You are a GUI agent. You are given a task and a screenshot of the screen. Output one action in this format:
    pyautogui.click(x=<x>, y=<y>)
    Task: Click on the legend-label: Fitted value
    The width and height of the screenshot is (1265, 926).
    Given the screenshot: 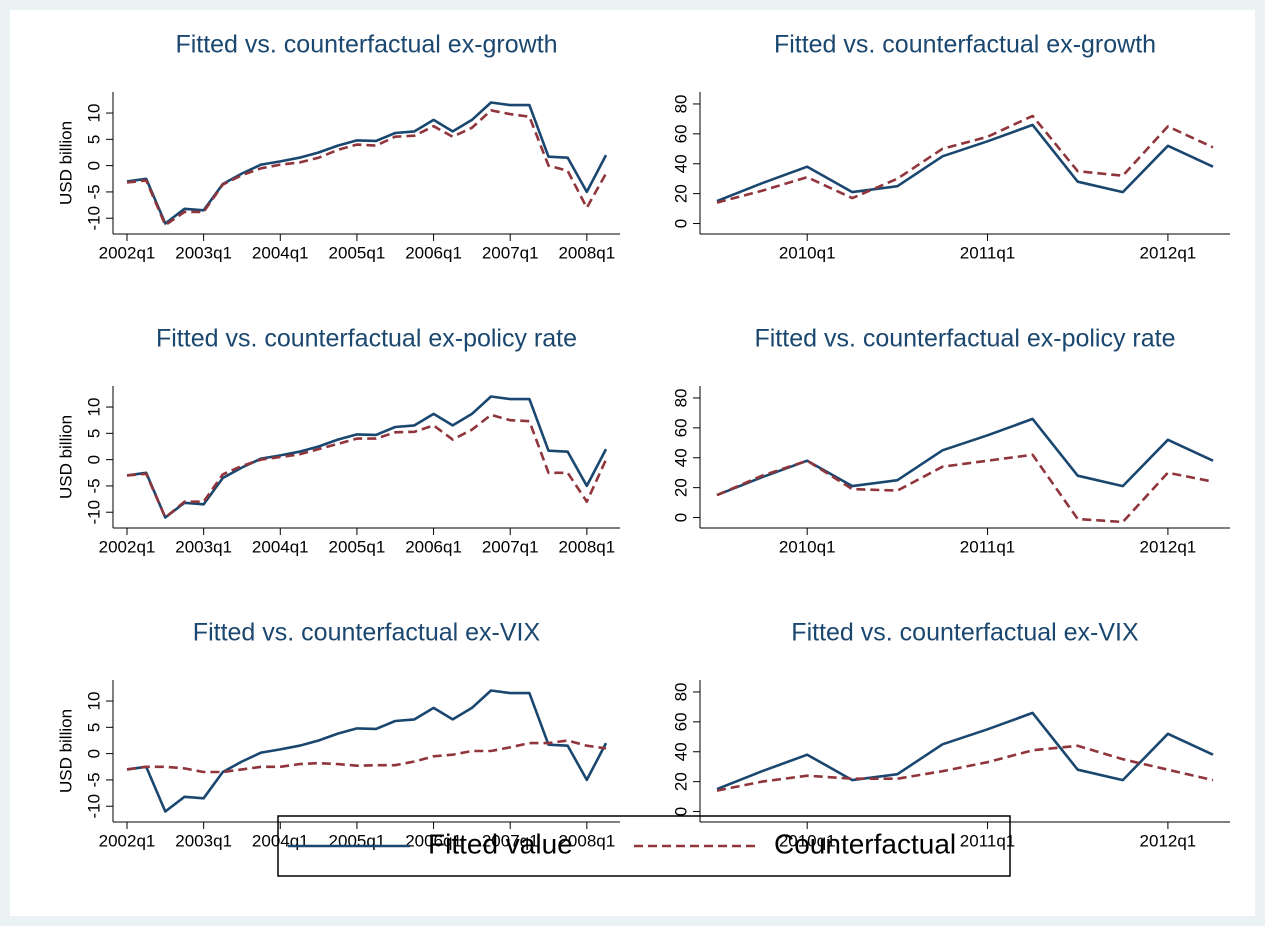 What is the action you would take?
    pyautogui.click(x=500, y=843)
    